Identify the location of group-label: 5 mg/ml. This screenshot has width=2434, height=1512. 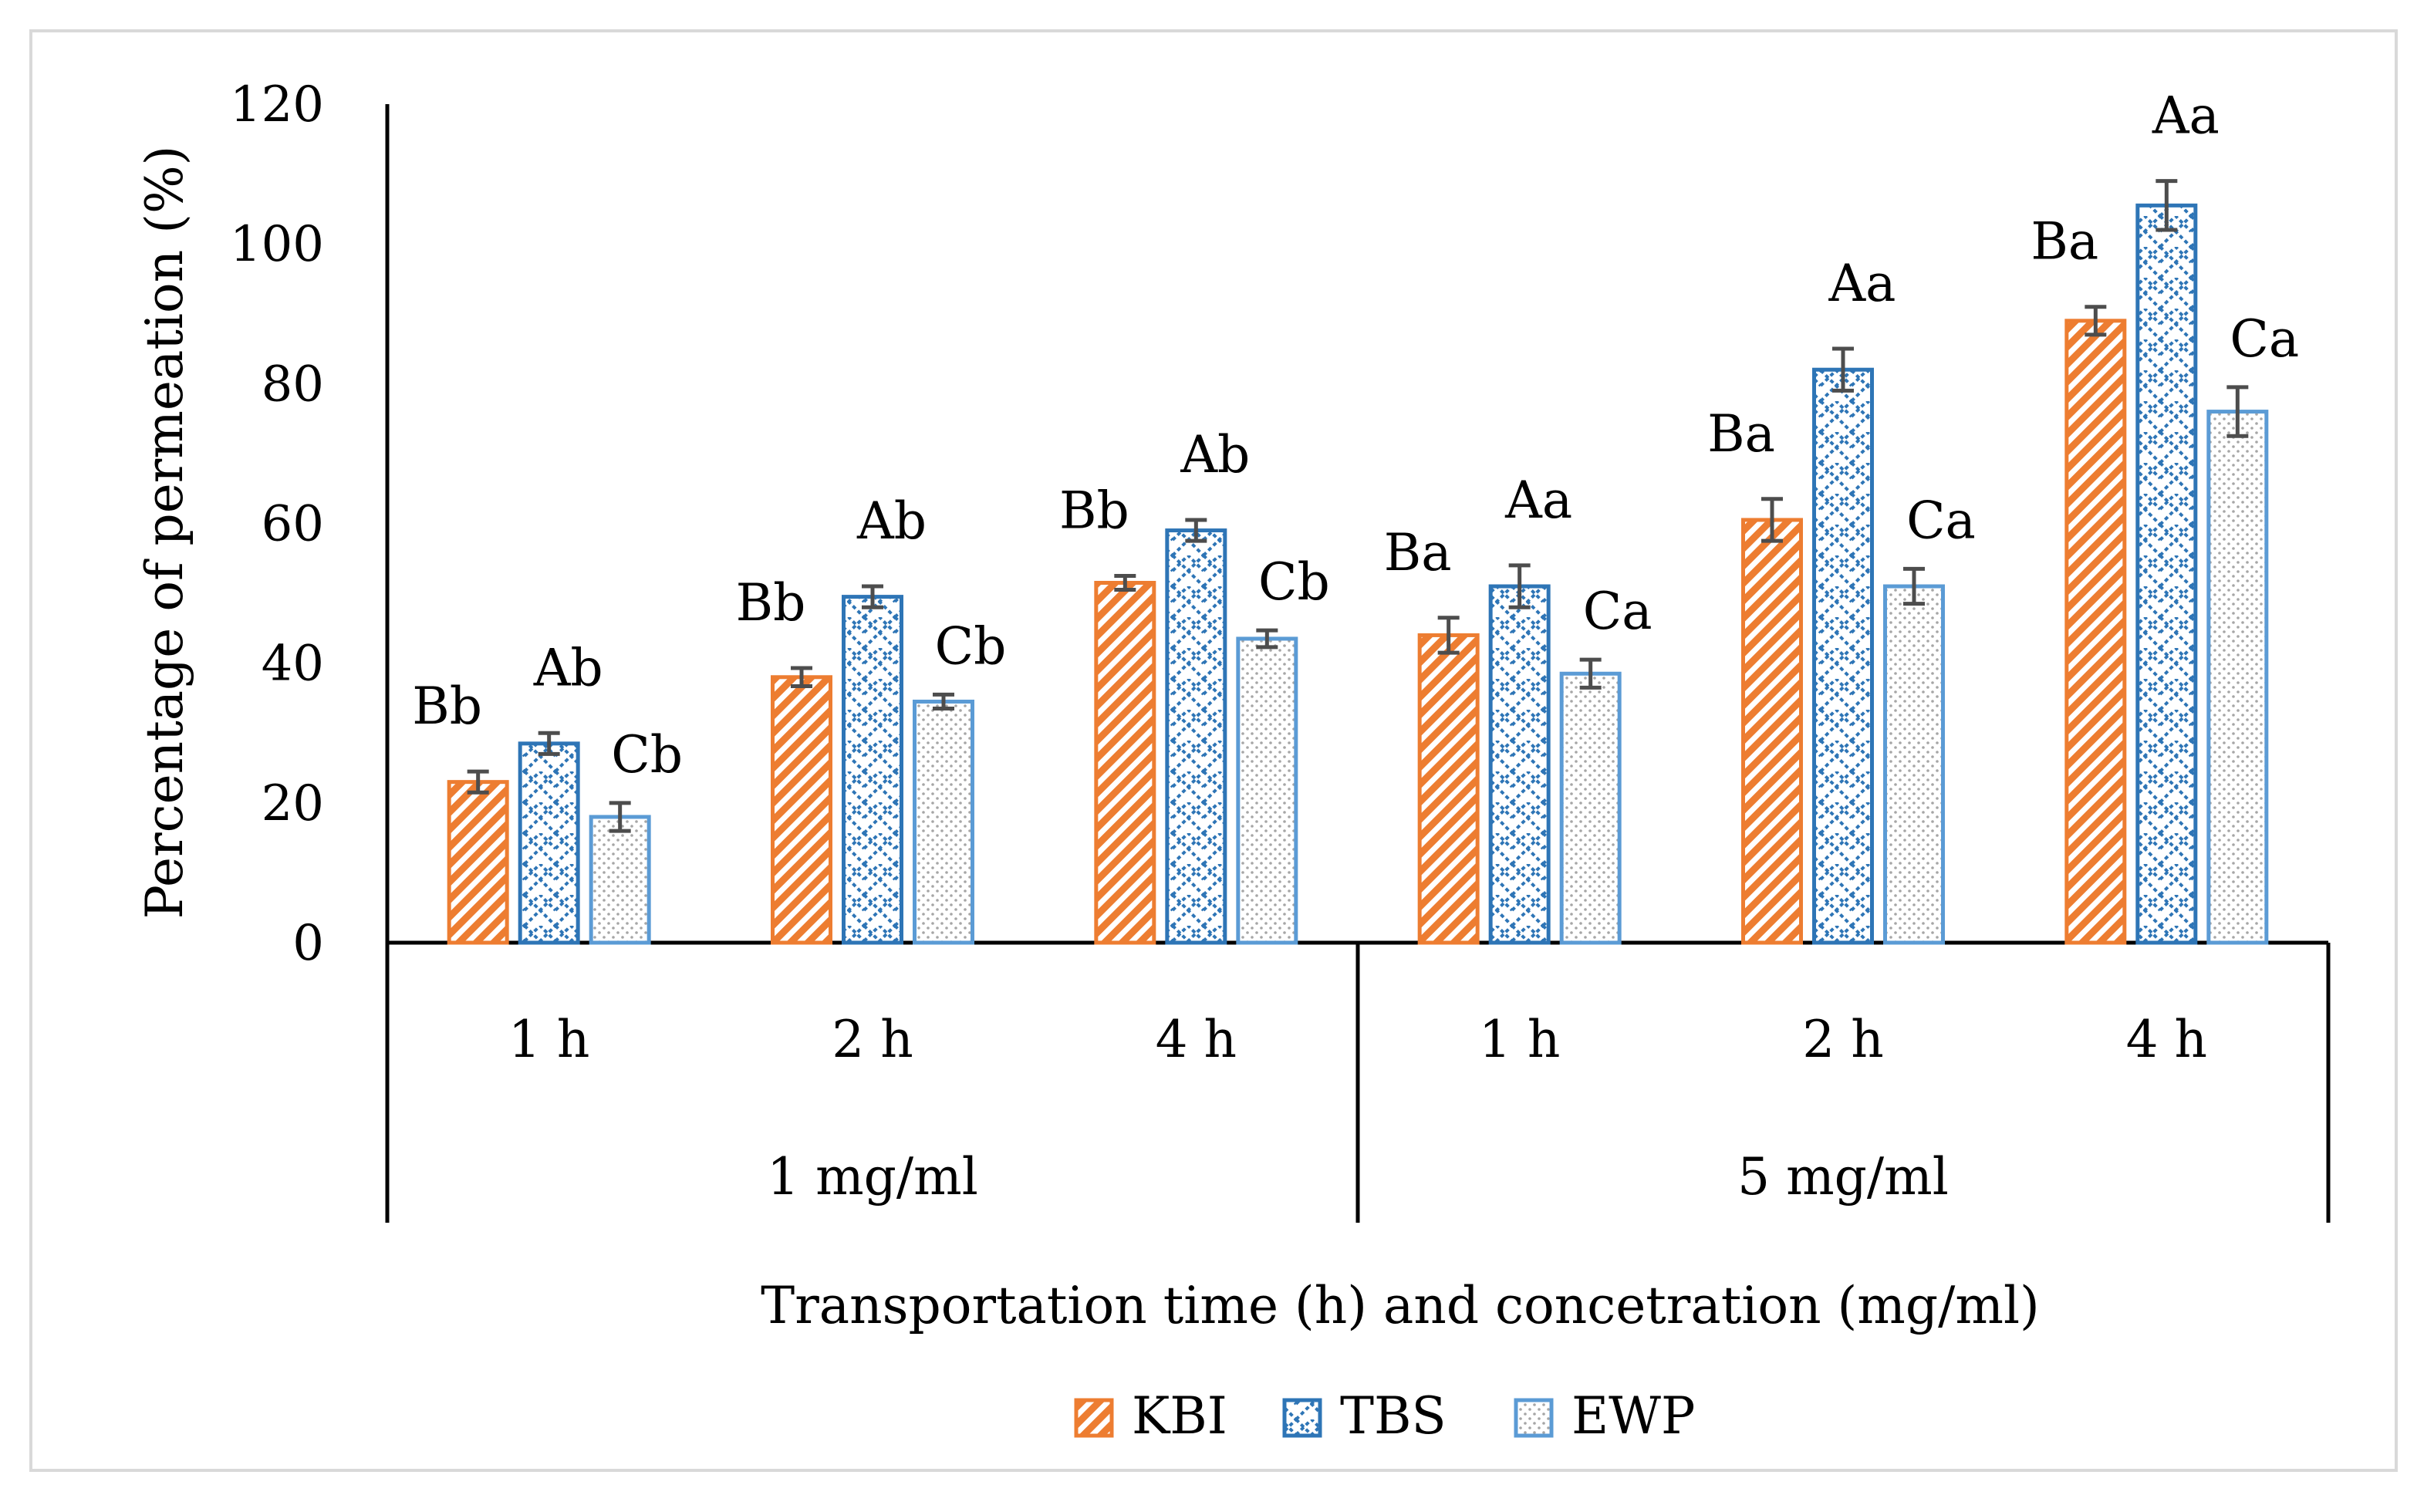
(1843, 1177).